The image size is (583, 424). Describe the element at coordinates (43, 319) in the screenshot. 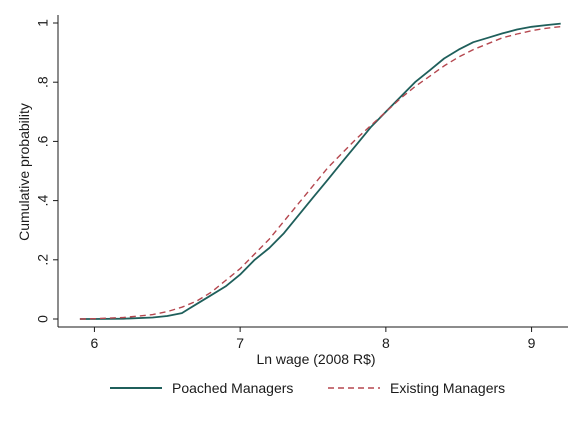

I see `y-tick-label: 0` at that location.